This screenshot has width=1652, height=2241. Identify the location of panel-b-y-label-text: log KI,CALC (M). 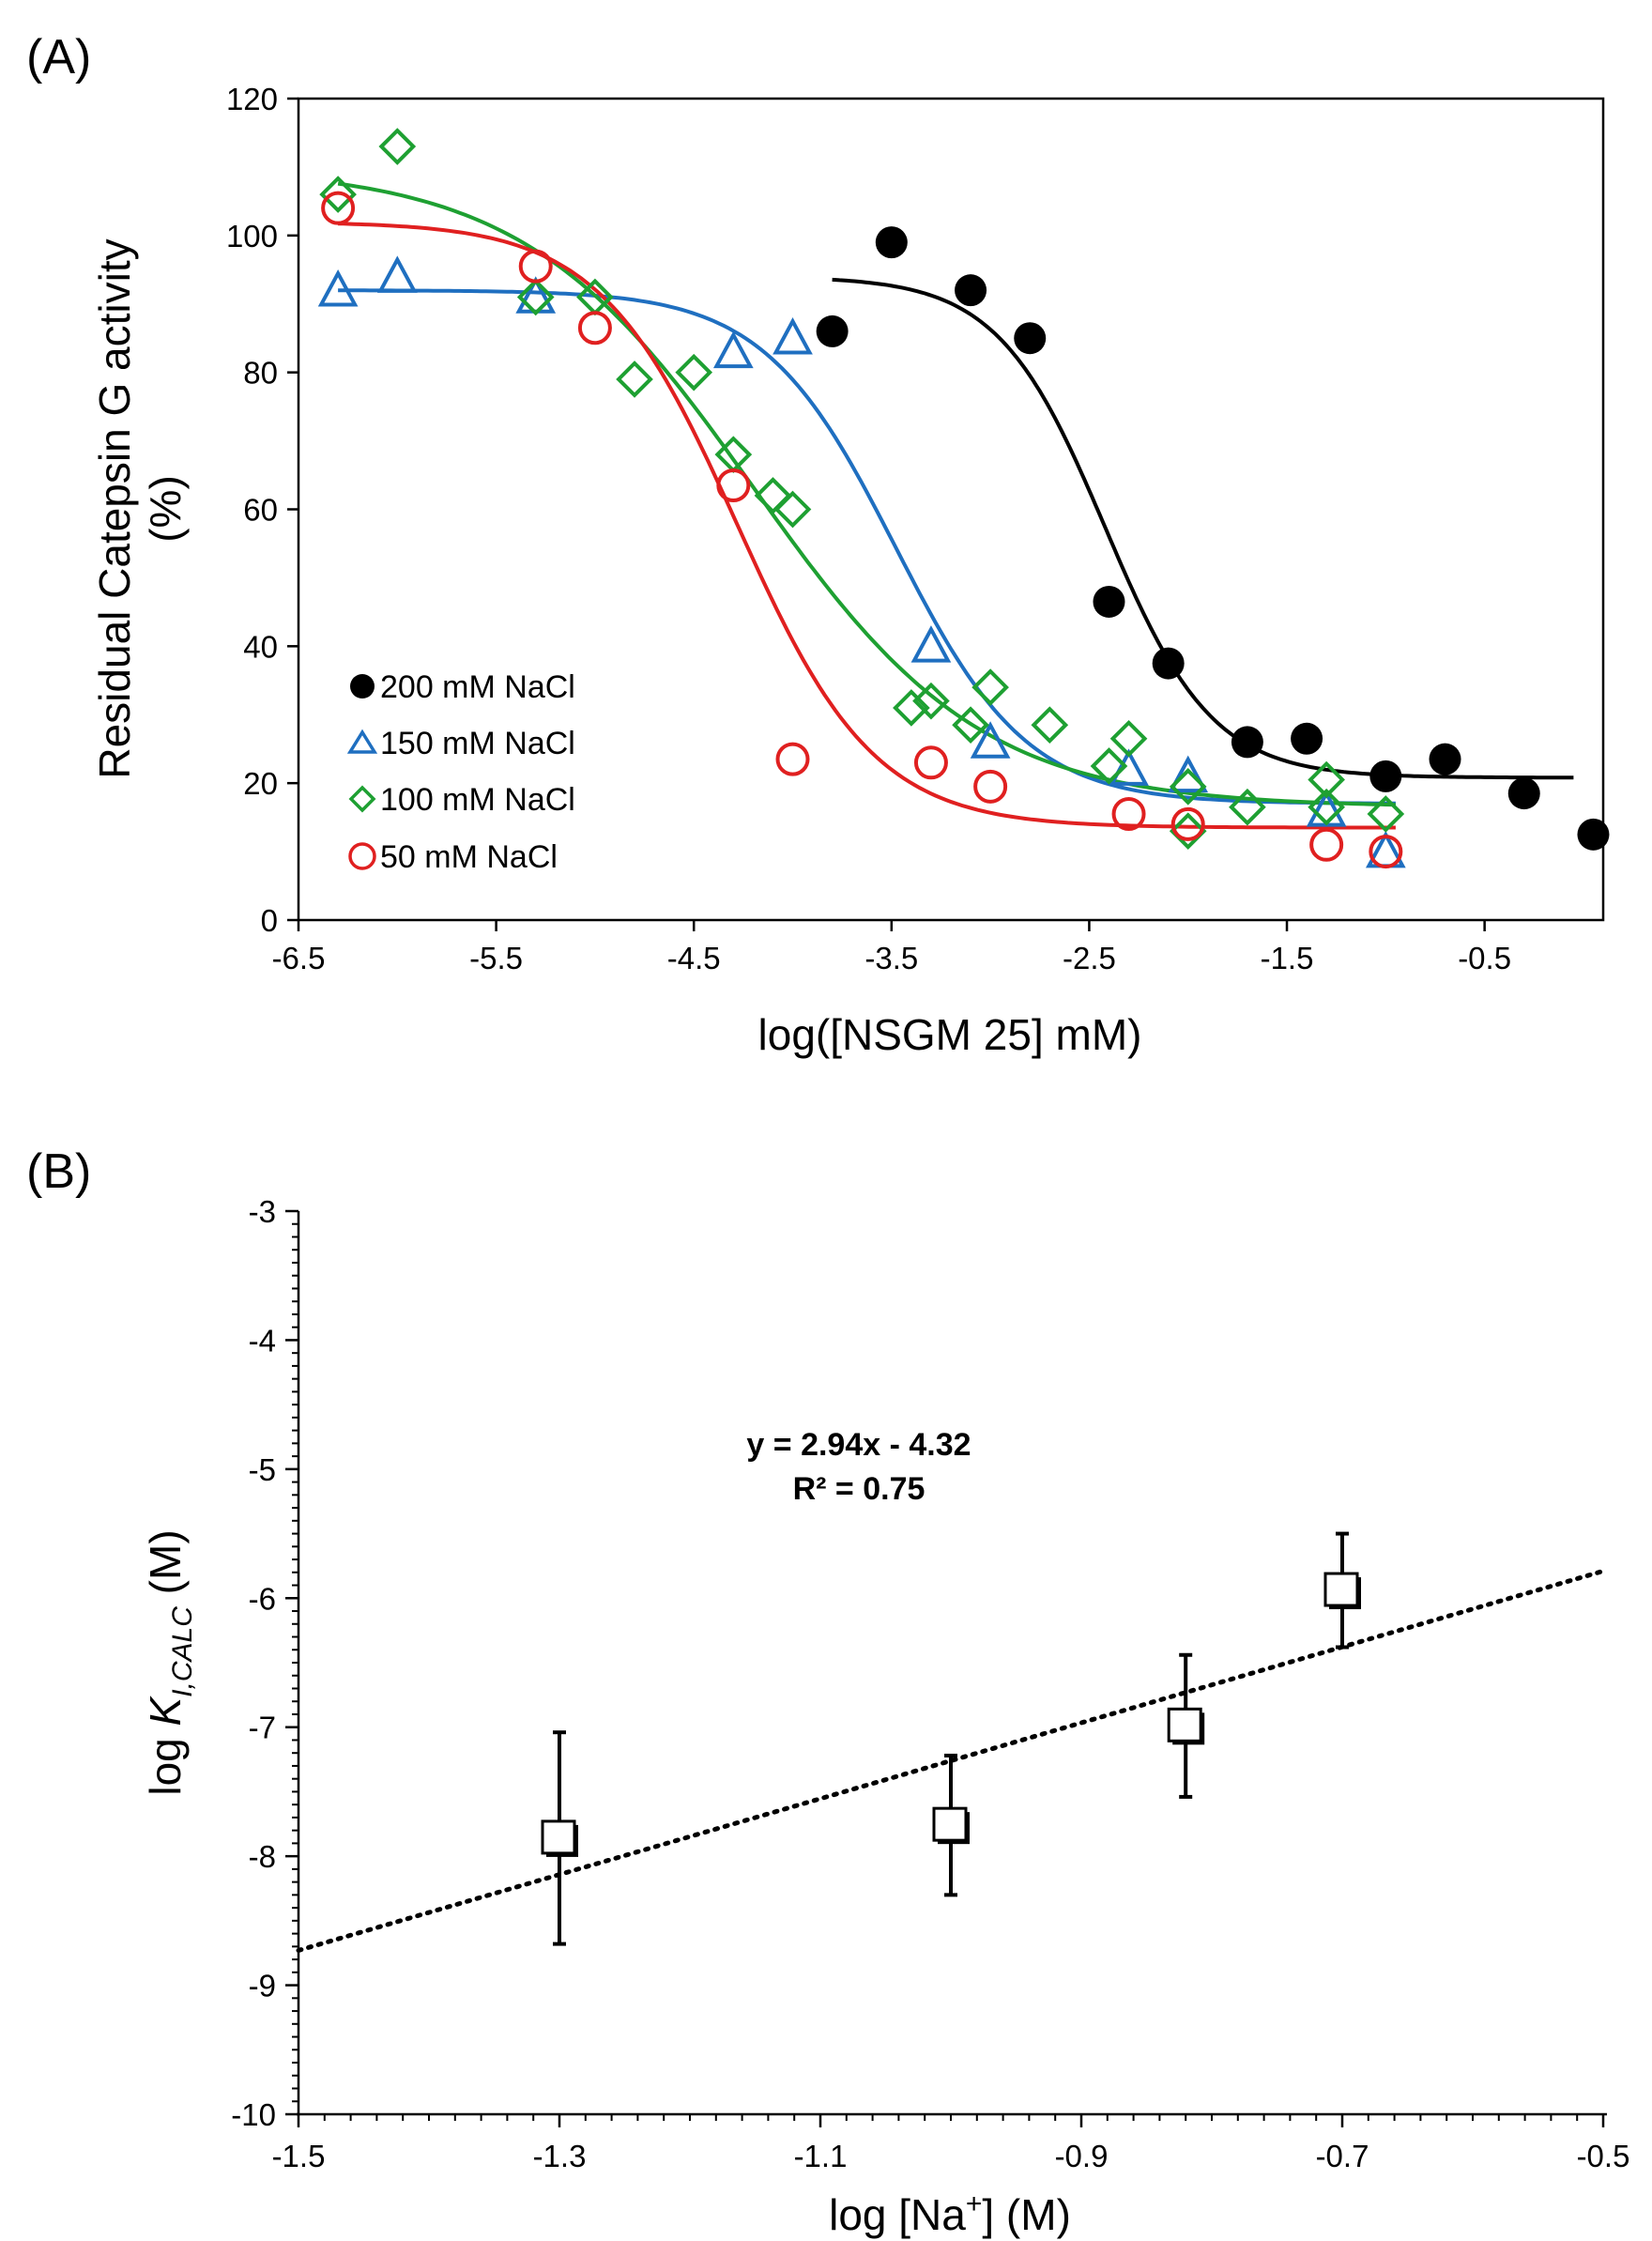
(169, 1662).